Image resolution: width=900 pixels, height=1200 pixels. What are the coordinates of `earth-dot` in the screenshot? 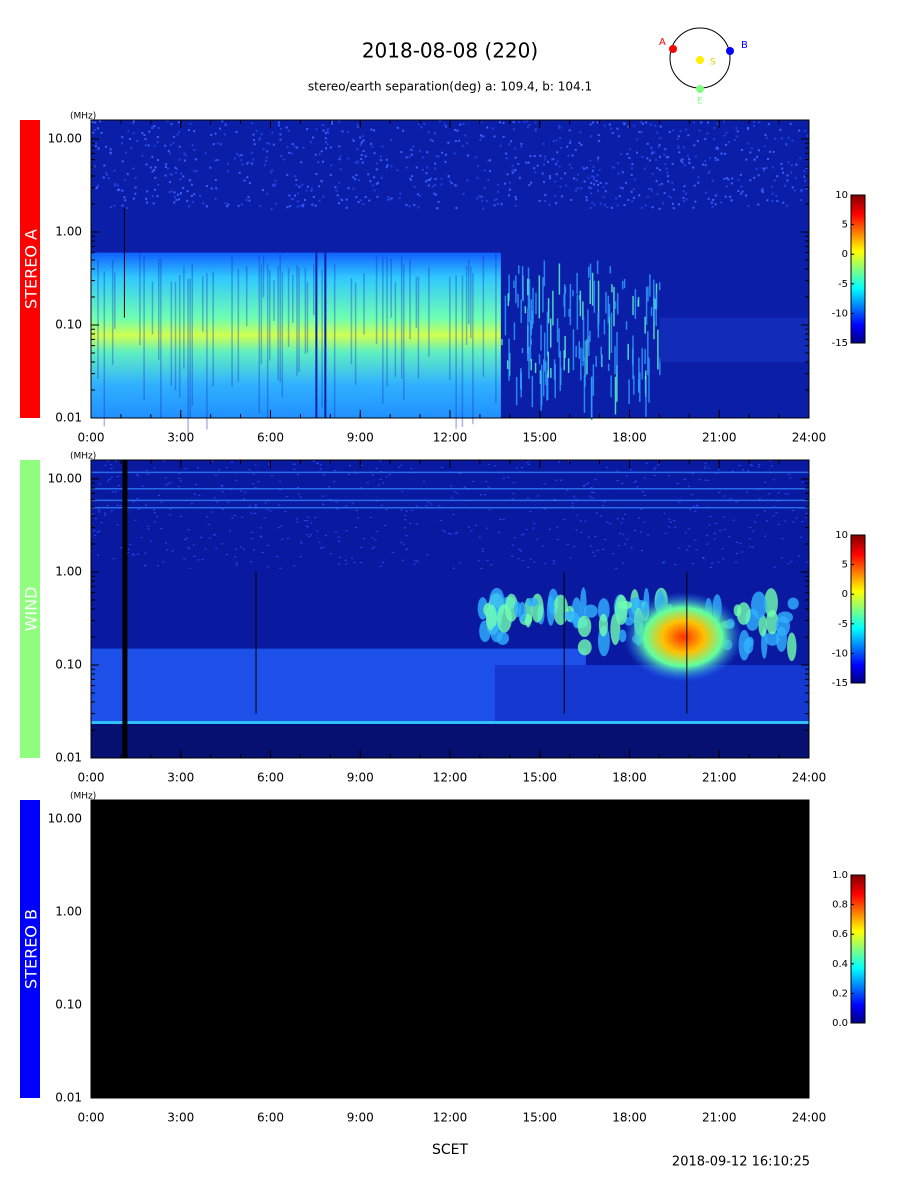 It's located at (700, 89).